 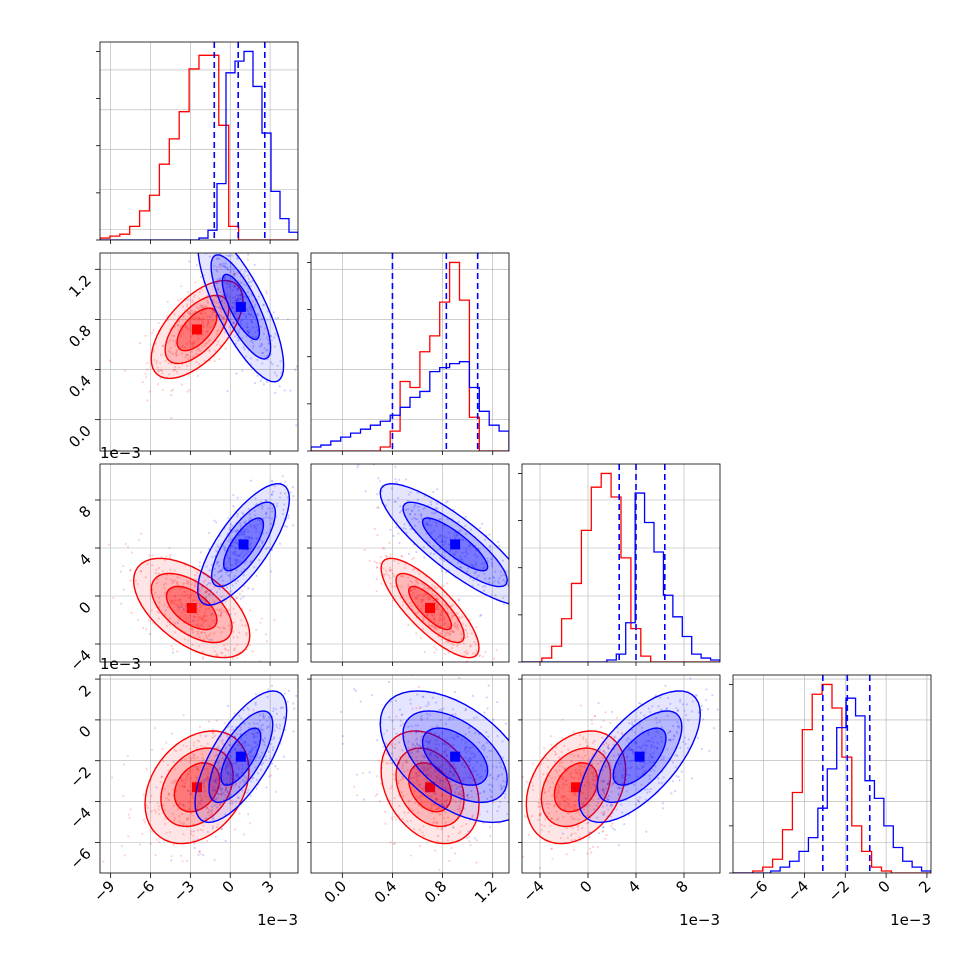 I want to click on histogram-step-series_b, so click(x=199, y=145).